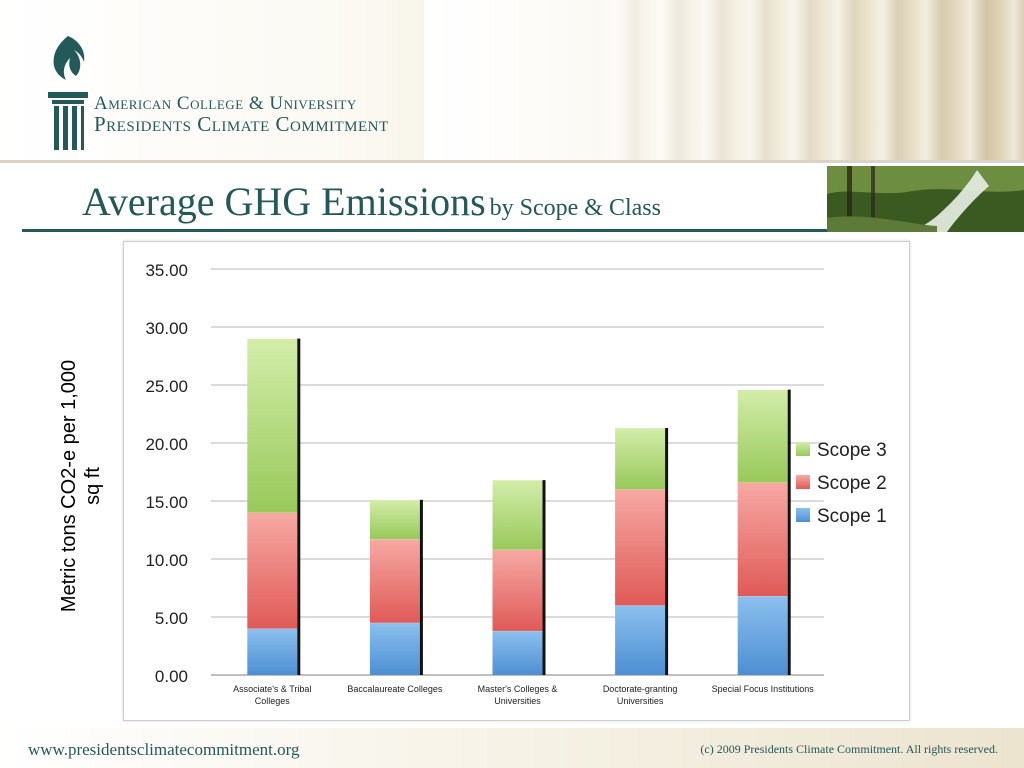 The width and height of the screenshot is (1024, 768). What do you see at coordinates (171, 676) in the screenshot?
I see `y-tick-label: 0.00` at bounding box center [171, 676].